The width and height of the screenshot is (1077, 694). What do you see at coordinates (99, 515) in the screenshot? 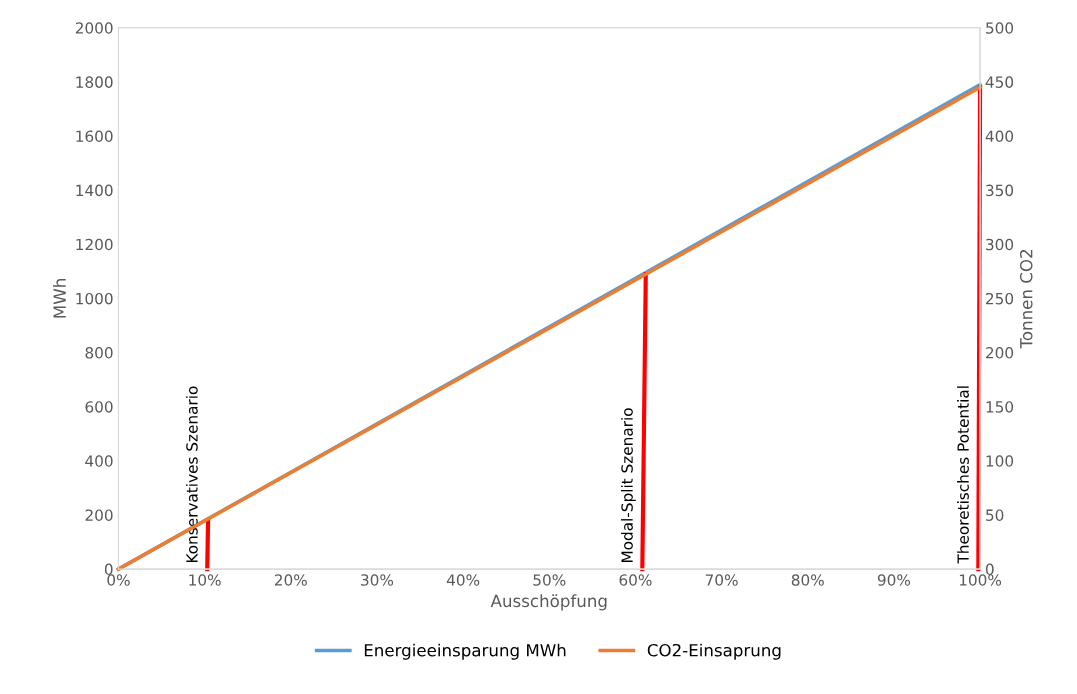
I see `y-tick-label: 200` at bounding box center [99, 515].